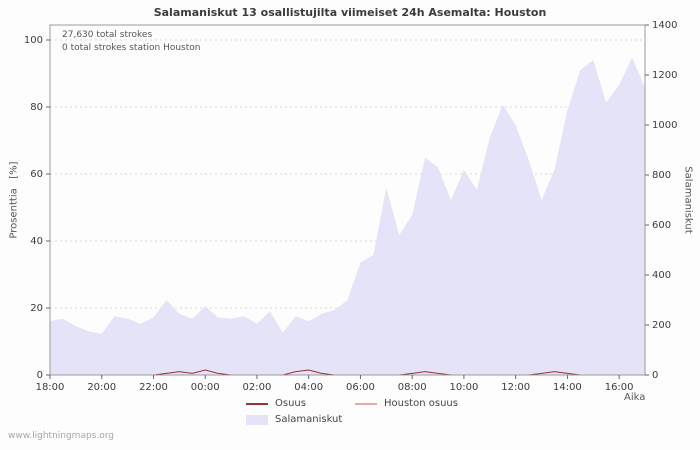 The height and width of the screenshot is (450, 700). Describe the element at coordinates (688, 200) in the screenshot. I see `y-axis-label-right: Salamaniskut` at that location.